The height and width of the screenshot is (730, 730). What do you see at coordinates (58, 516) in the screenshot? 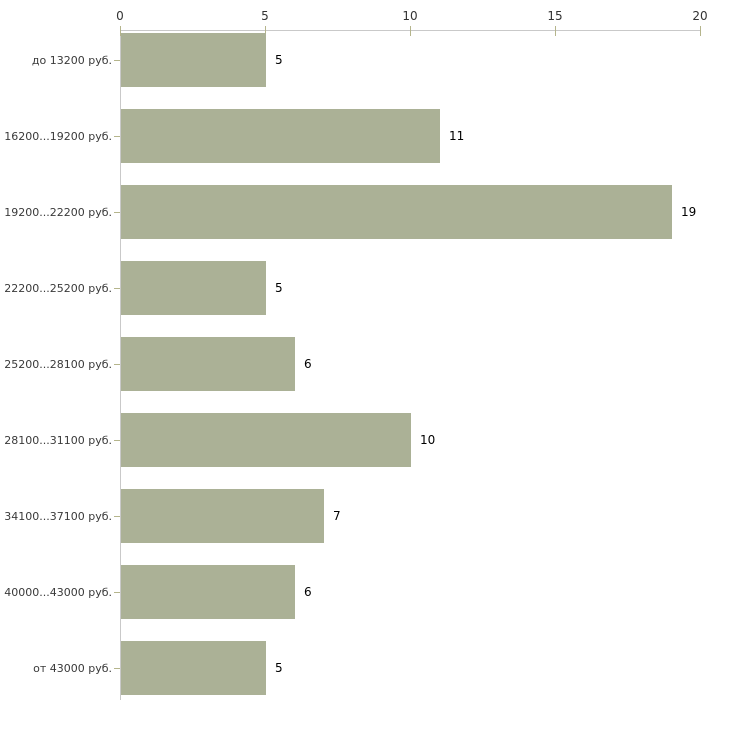
I see `category-label: 34100...37100 руб.` at bounding box center [58, 516].